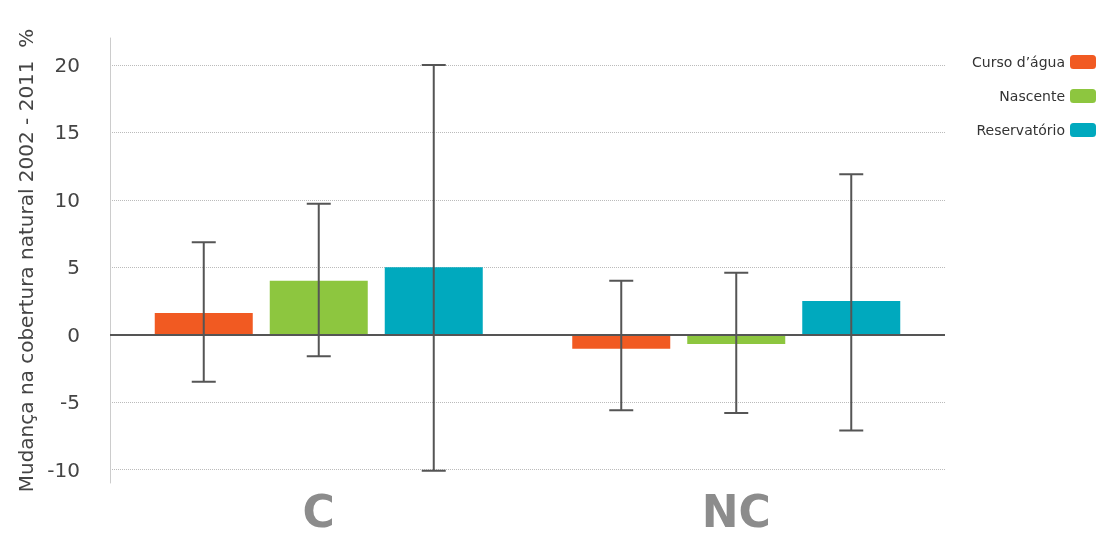 This screenshot has height=541, width=1107. Describe the element at coordinates (67, 199) in the screenshot. I see `y-tick-label: 10` at that location.